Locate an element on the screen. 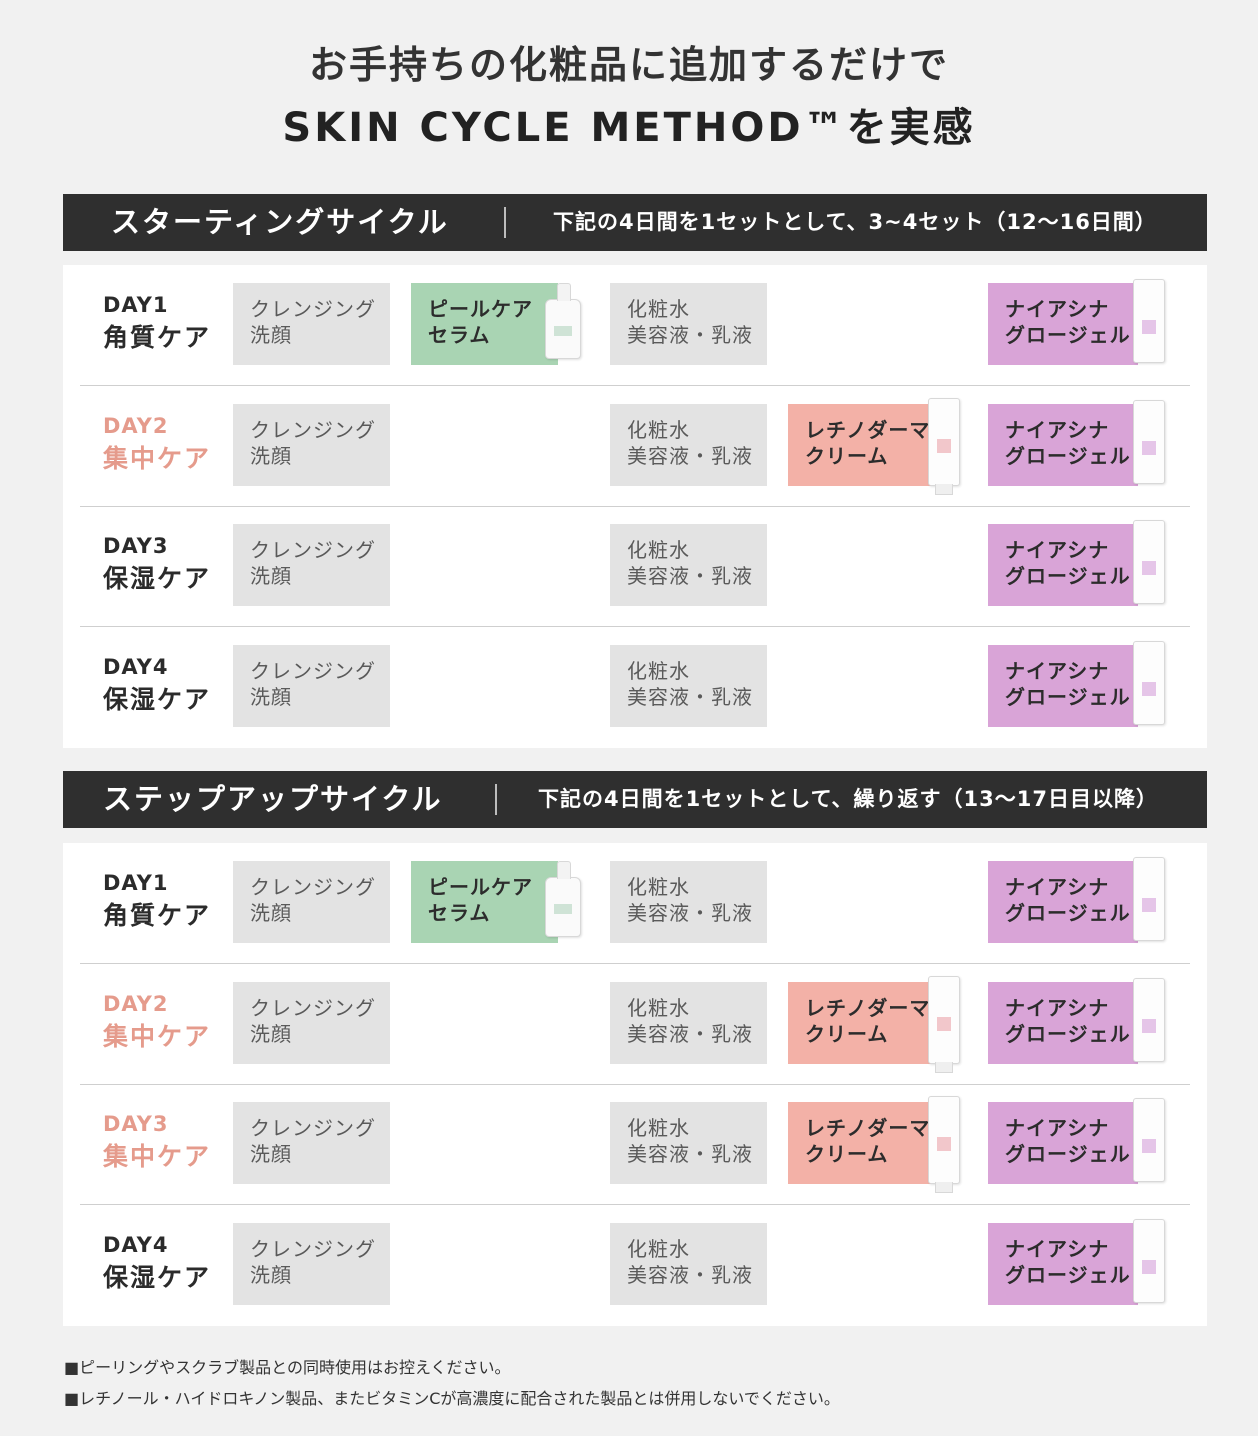  day-row: DAY3 保湿ケア クレンジング 洗顔 化粧水 美容液・乳液 ナイアシナ グロージェル is located at coordinates (635, 566).